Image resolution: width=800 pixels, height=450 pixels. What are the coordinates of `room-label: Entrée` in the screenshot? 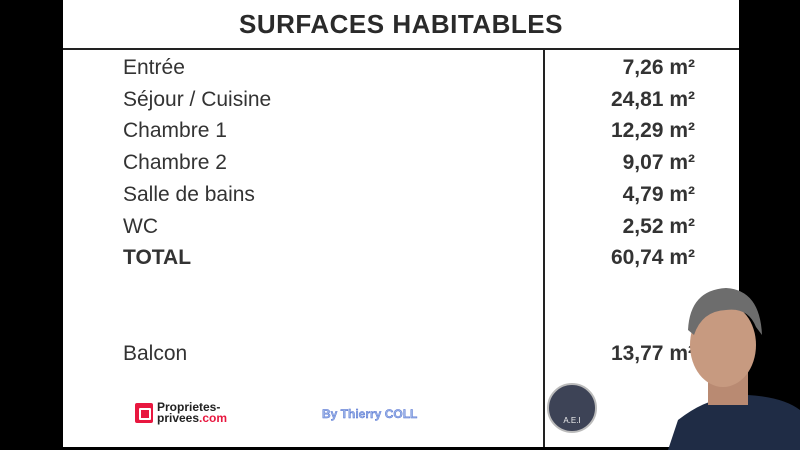 It's located at (154, 67).